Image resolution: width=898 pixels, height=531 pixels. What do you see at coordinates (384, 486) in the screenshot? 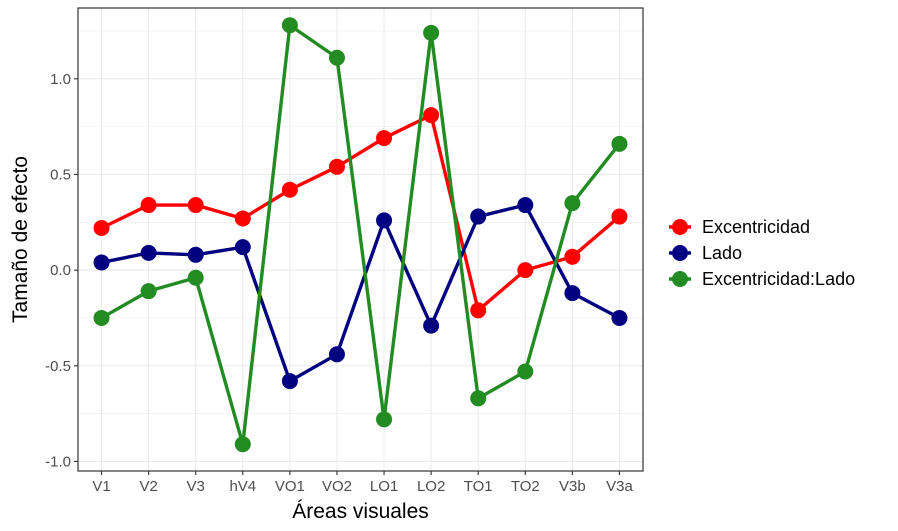
I see `x-tick-label: LO1` at bounding box center [384, 486].